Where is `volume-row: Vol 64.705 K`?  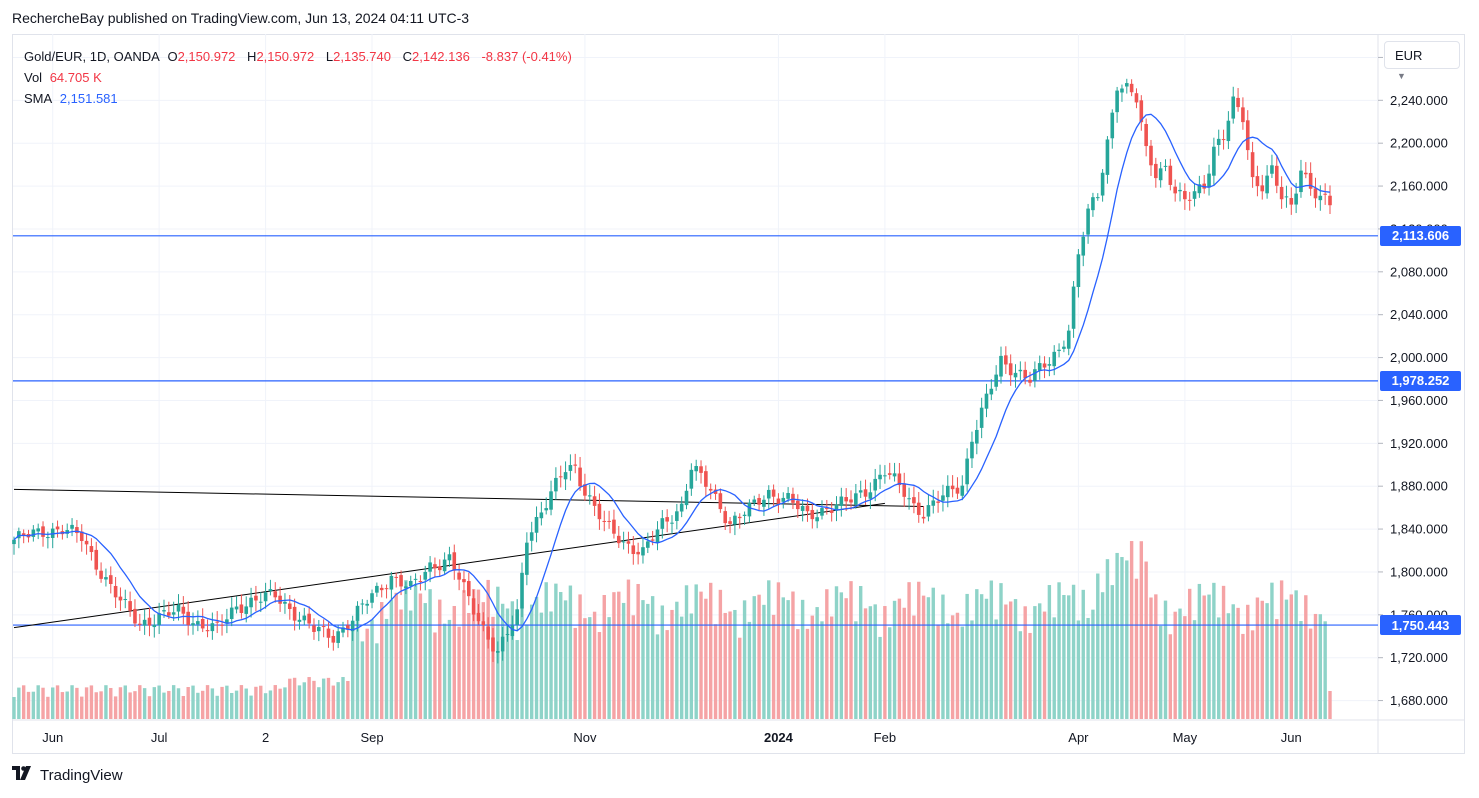
volume-row: Vol 64.705 K is located at coordinates (300, 77).